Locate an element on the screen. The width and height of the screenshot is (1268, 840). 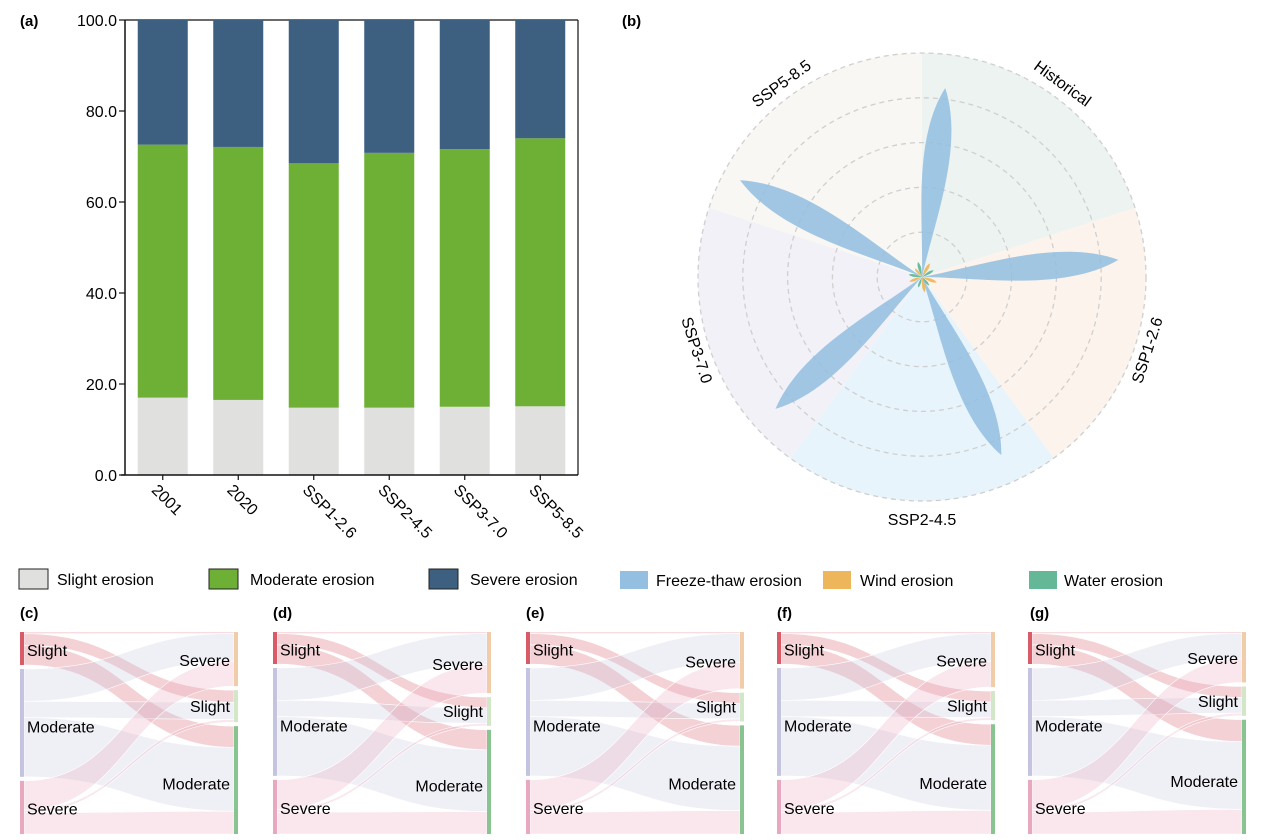
legend-label-slight: Slight erosion is located at coordinates (105, 580).